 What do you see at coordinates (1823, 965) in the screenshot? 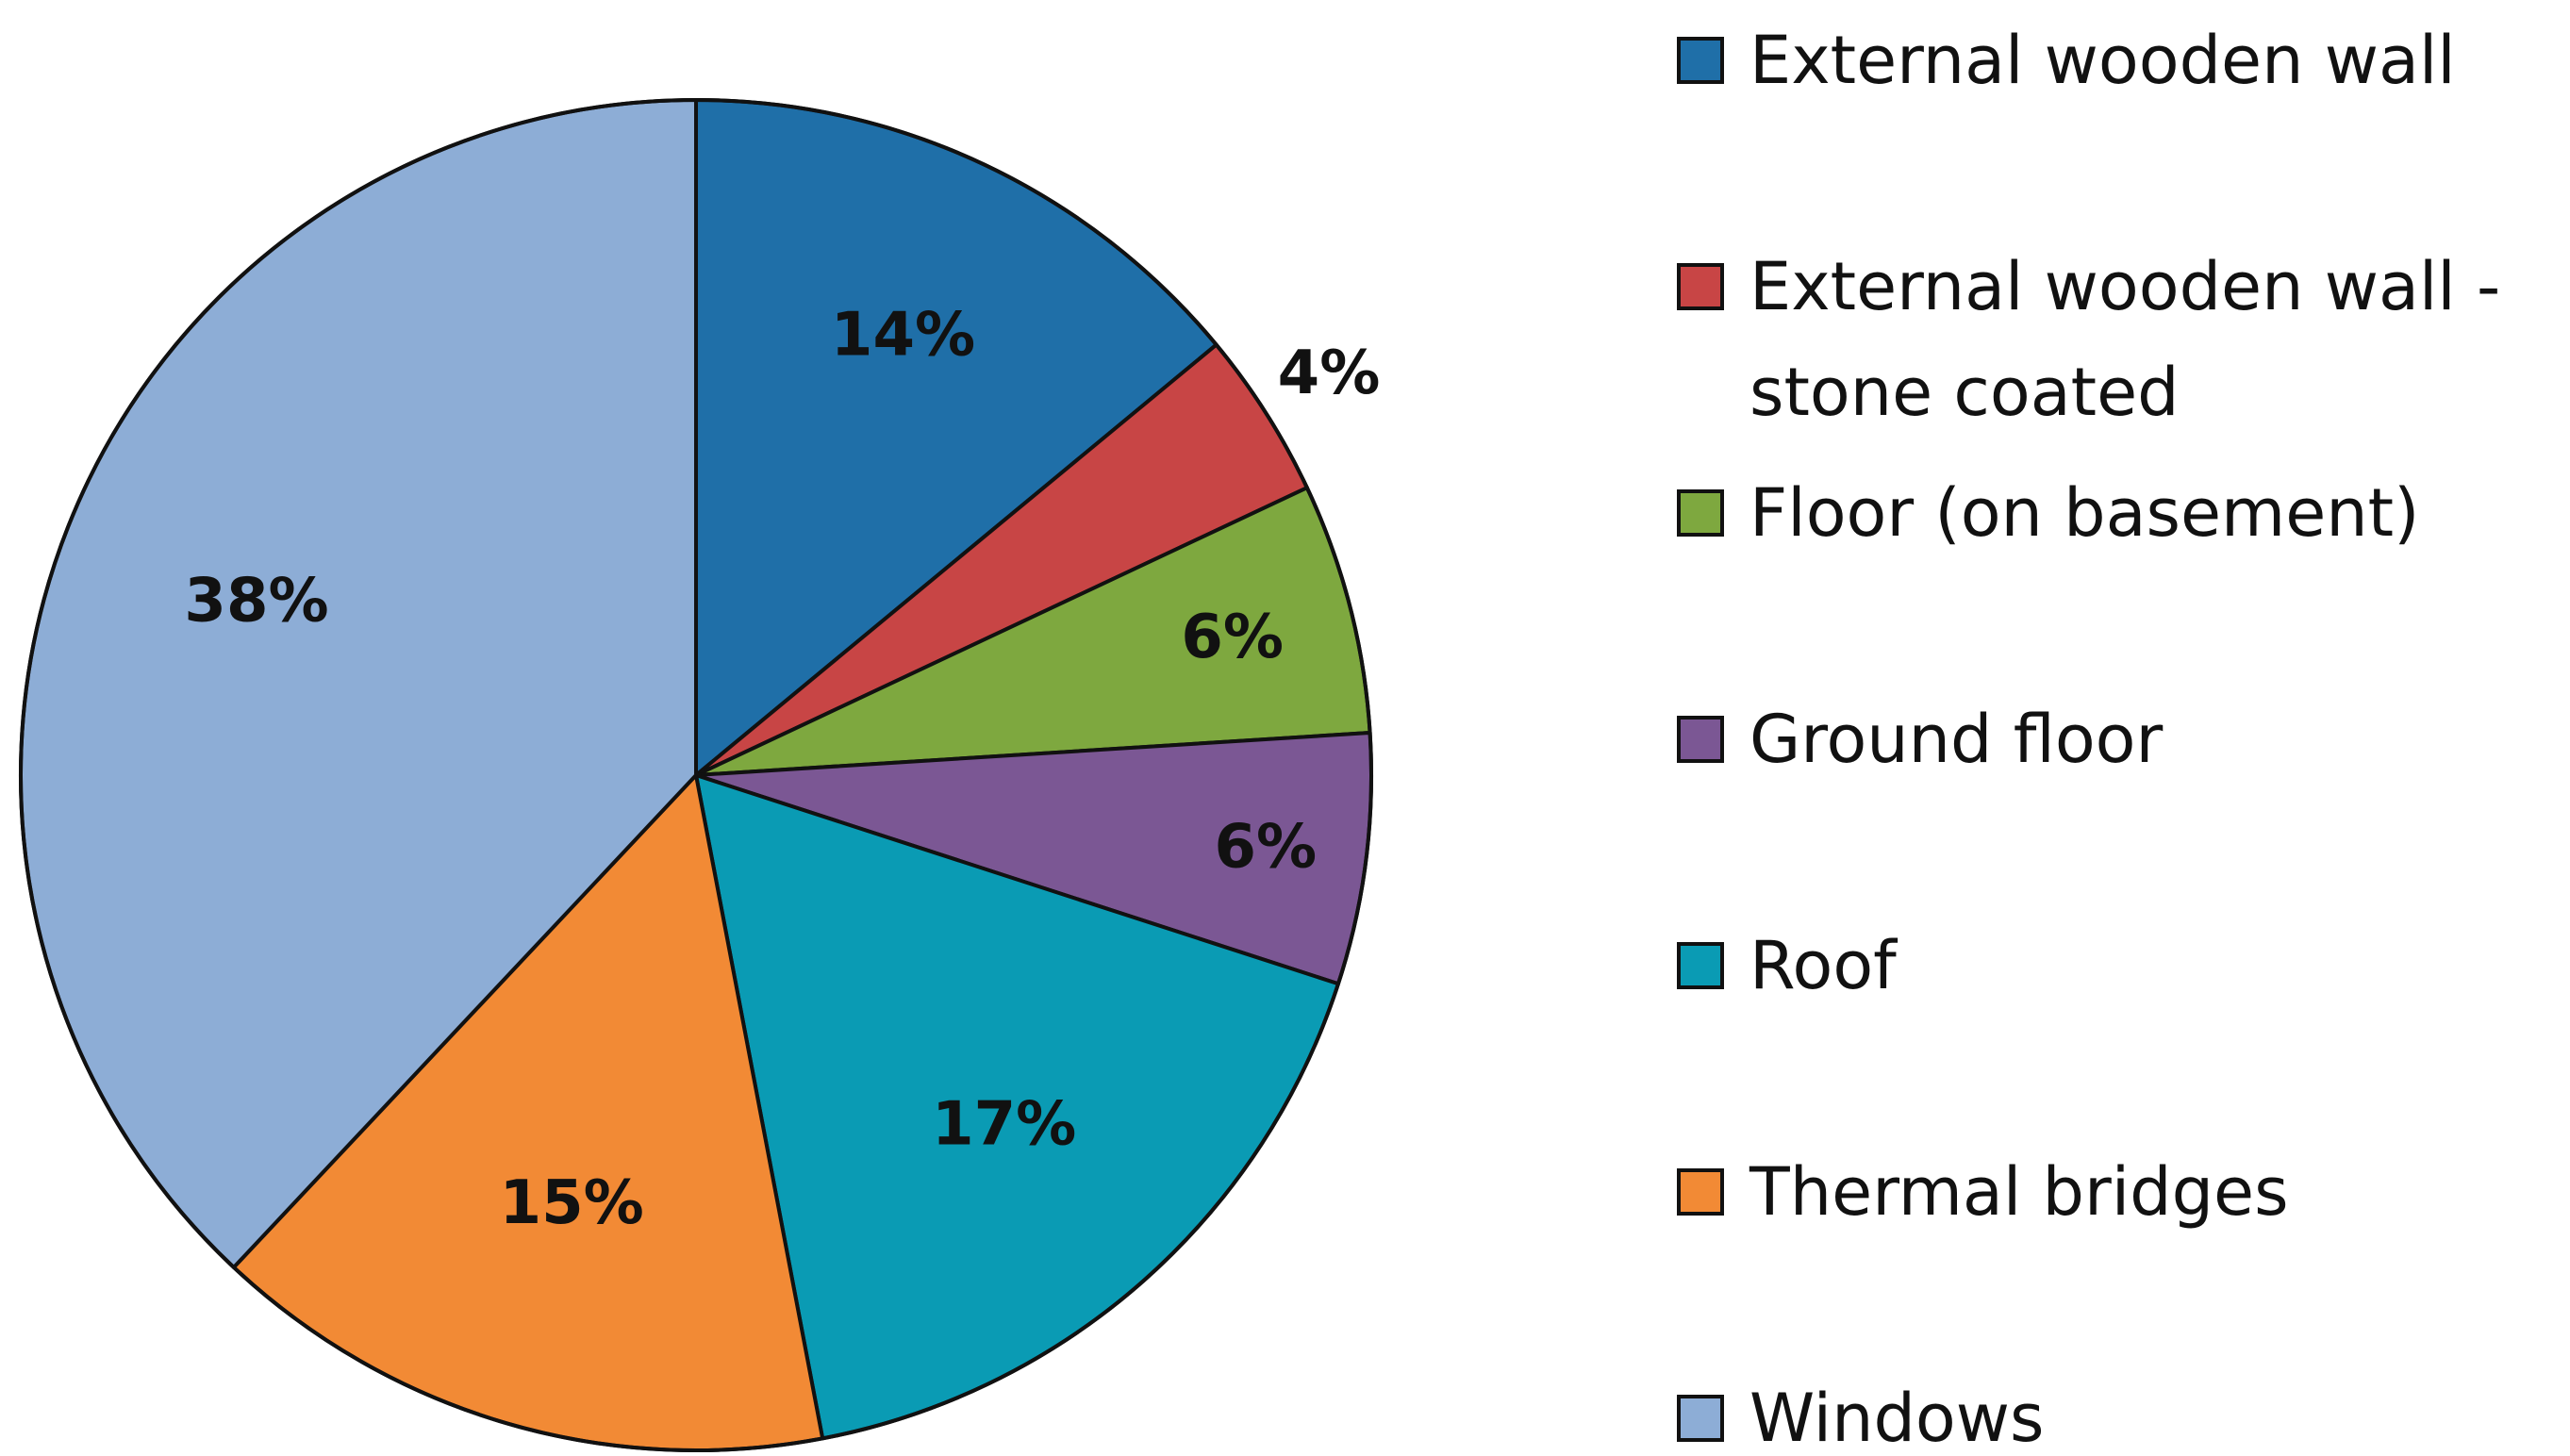
I see `legend-label: Roof` at bounding box center [1823, 965].